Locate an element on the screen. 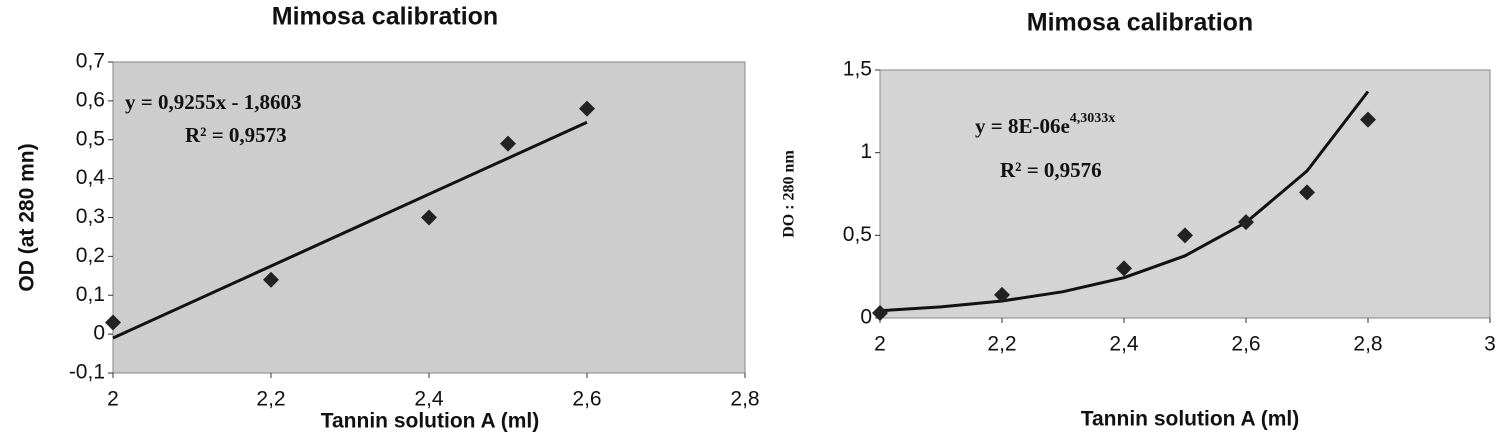 Image resolution: width=1500 pixels, height=448 pixels. x-tick-label: 3 is located at coordinates (1490, 344).